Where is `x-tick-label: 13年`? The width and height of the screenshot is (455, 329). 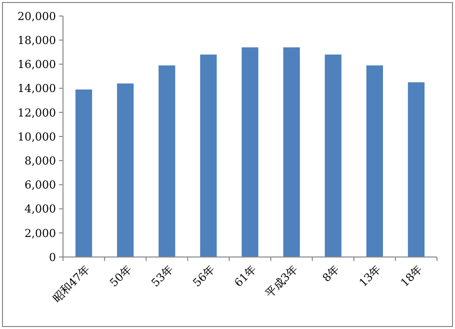 x-tick-label: 13年 is located at coordinates (370, 276).